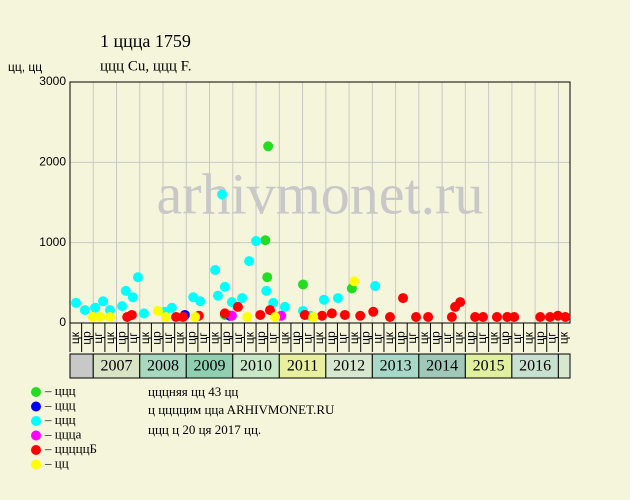 The image size is (630, 500). I want to click on note: цццняя цц 43 цц, so click(193, 391).